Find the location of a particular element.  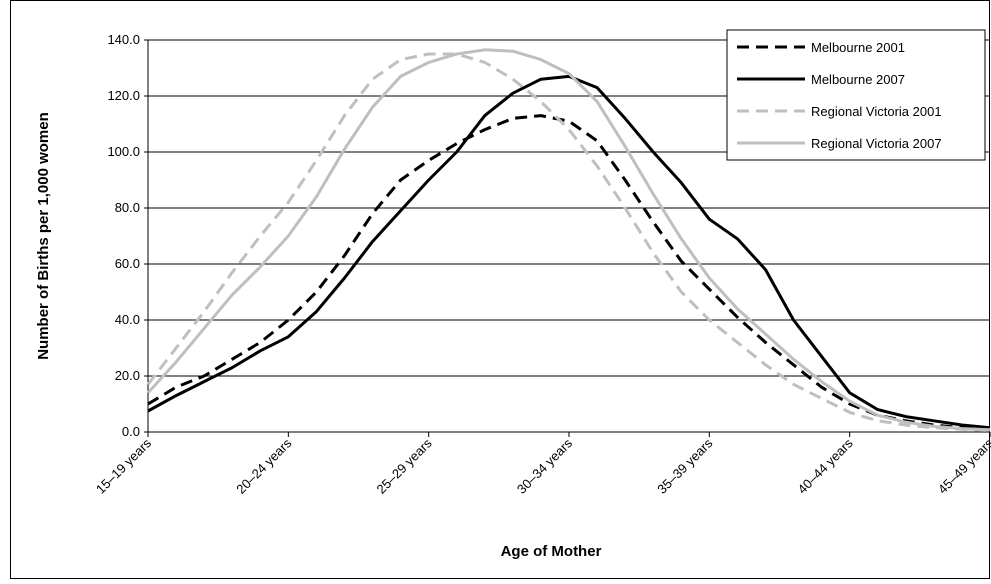

x-axis-title: Age of Mother is located at coordinates (551, 551).